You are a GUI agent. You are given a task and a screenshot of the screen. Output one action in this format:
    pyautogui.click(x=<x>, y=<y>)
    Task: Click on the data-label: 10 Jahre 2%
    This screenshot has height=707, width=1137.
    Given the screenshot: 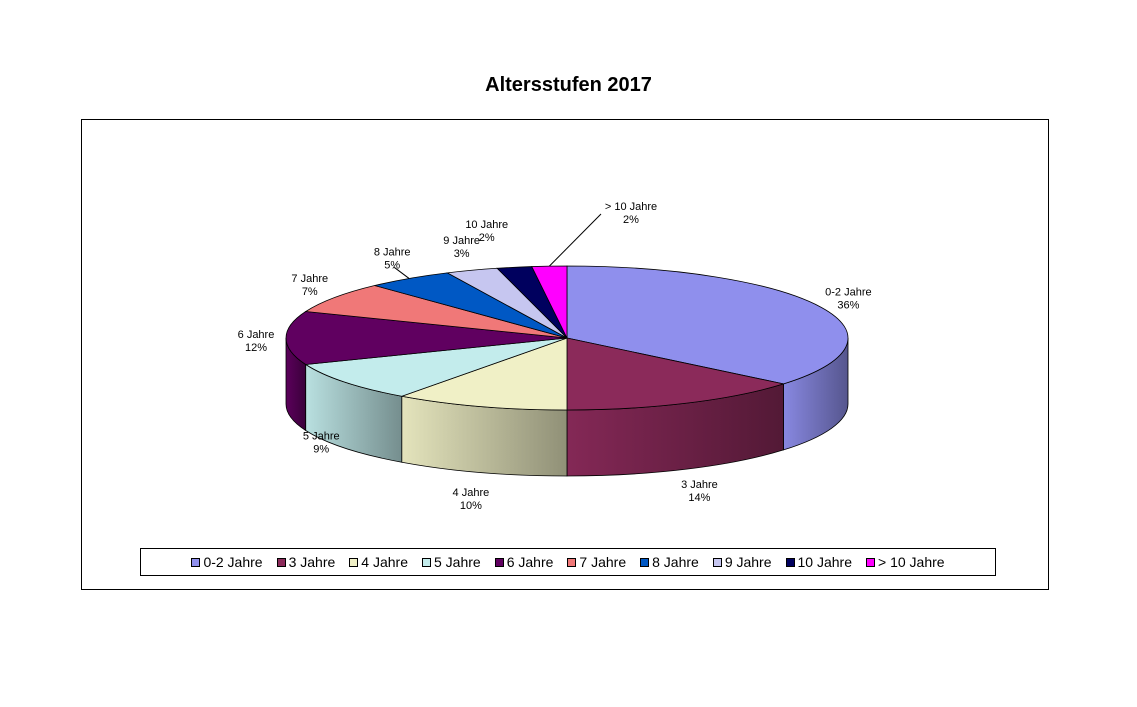 What is the action you would take?
    pyautogui.click(x=486, y=231)
    